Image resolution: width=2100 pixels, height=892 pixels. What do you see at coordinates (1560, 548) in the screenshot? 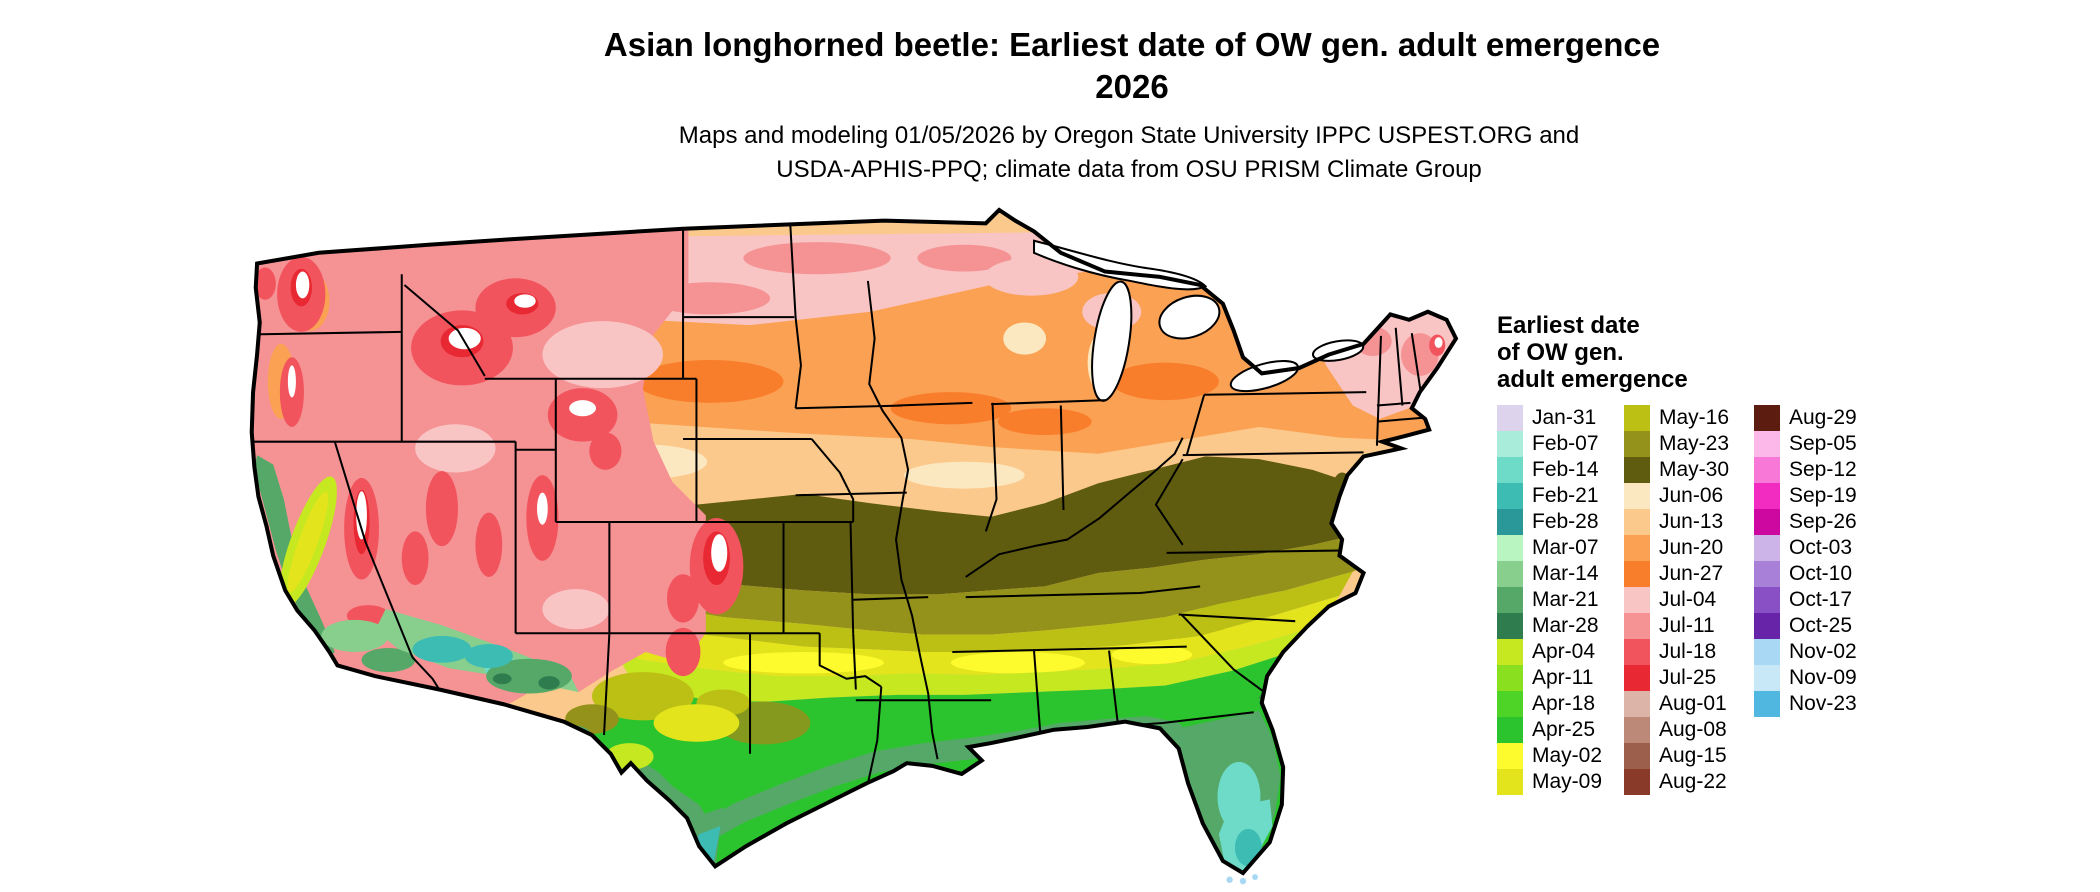
I see `legend-entry: Mar-07` at bounding box center [1560, 548].